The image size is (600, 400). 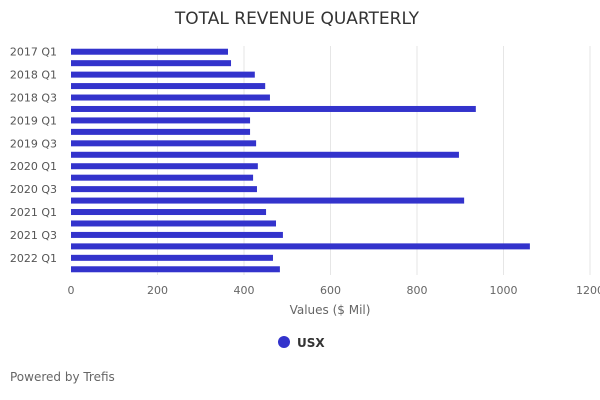 What do you see at coordinates (33, 258) in the screenshot?
I see `y-tick-label: 2022 Q1` at bounding box center [33, 258].